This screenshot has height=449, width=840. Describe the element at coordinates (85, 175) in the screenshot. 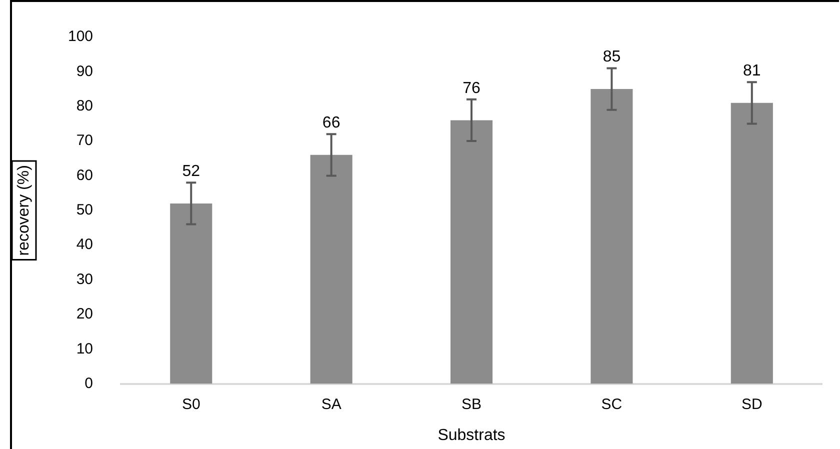

I see `y-tick-label: 60` at that location.